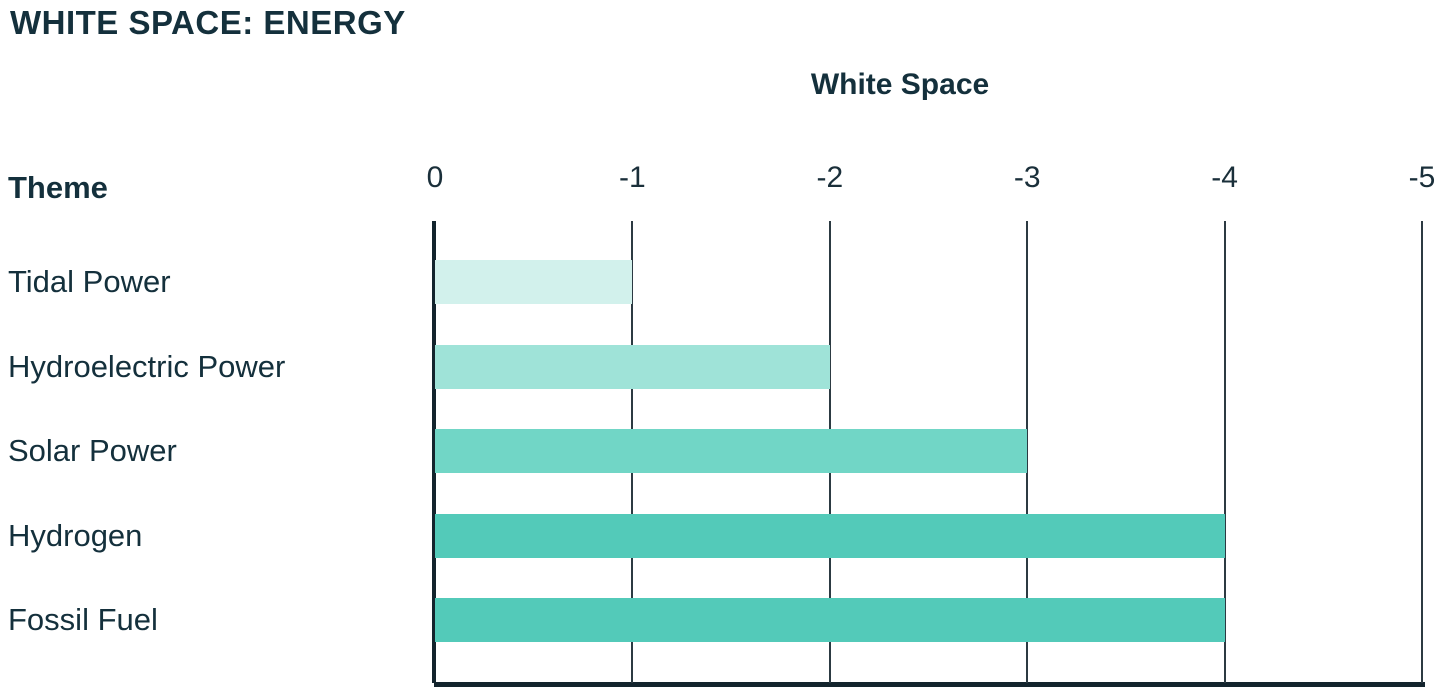 This screenshot has width=1448, height=700. What do you see at coordinates (147, 366) in the screenshot?
I see `category-label: Hydroelectric Power` at bounding box center [147, 366].